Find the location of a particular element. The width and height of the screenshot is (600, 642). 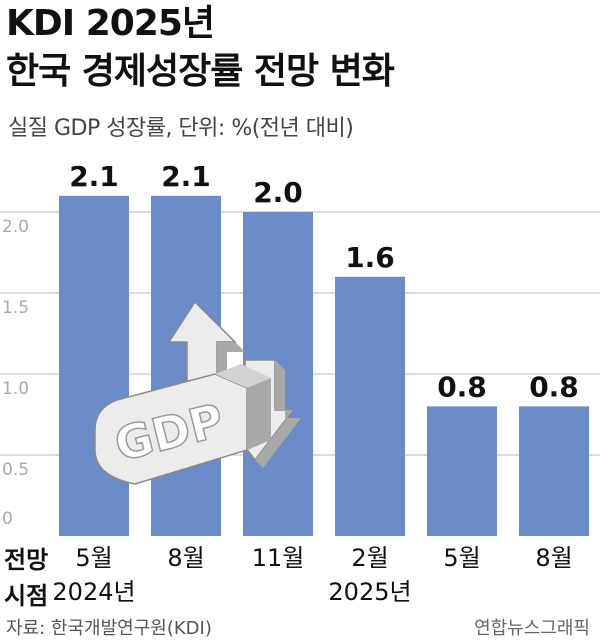

y-tick-label: 2.0 is located at coordinates (15, 227).